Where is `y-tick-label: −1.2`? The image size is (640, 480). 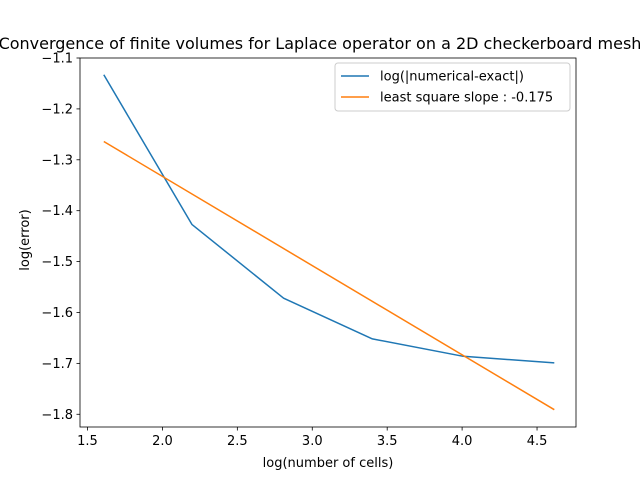 y-tick-label: −1.2 is located at coordinates (57, 109).